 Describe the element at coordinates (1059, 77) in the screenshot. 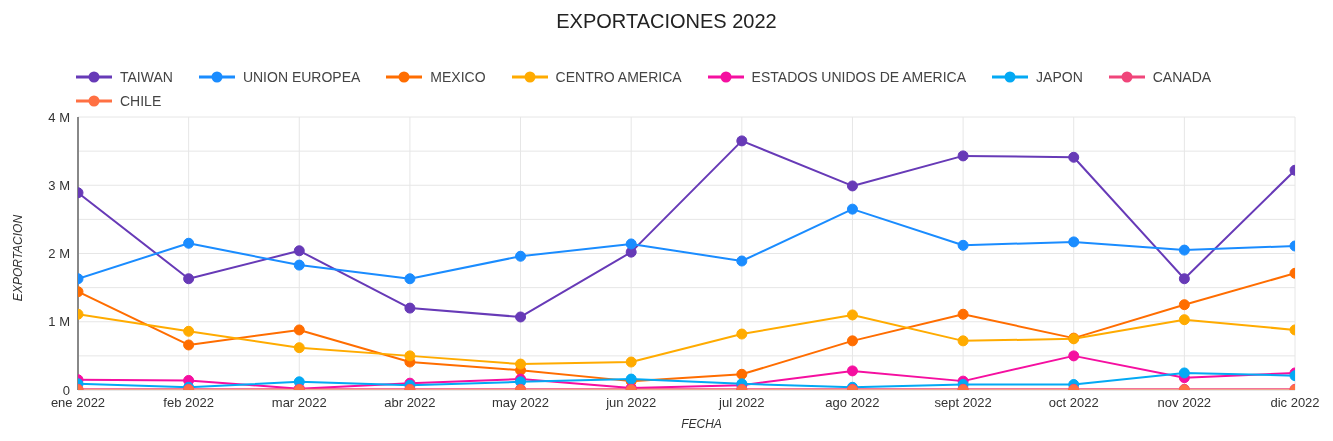

I see `legend-label: JAPON` at that location.